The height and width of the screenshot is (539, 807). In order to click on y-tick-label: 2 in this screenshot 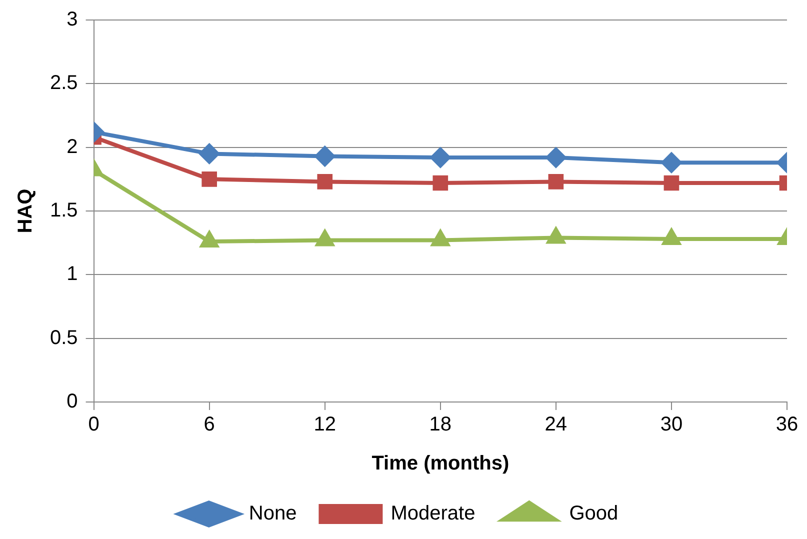, I will do `click(72, 147)`.